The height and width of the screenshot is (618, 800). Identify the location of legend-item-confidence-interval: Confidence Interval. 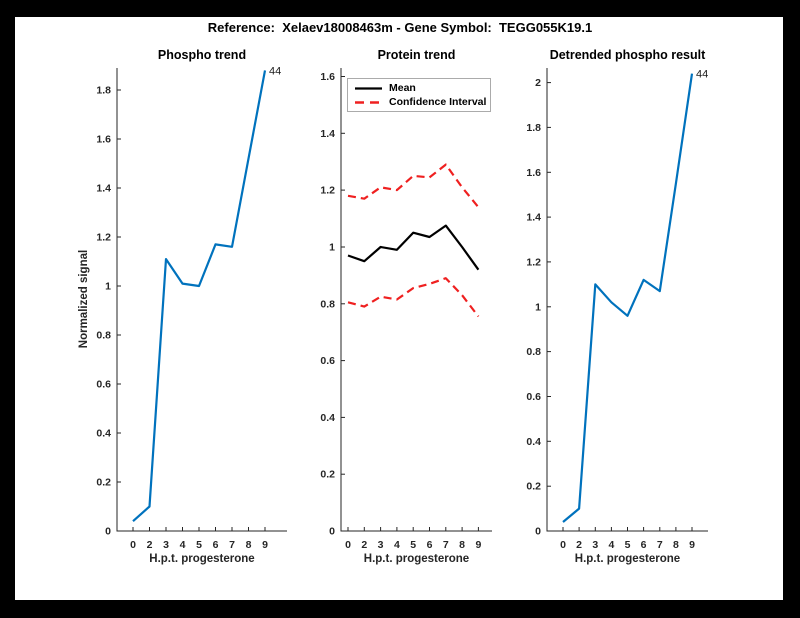
(422, 102).